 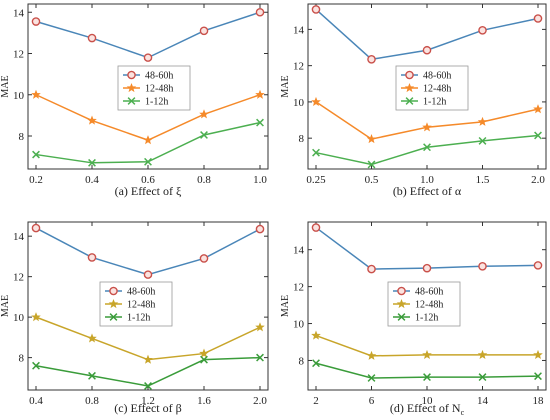 What do you see at coordinates (409, 87) in the screenshot?
I see `panel-1-series-1-point-legend` at bounding box center [409, 87].